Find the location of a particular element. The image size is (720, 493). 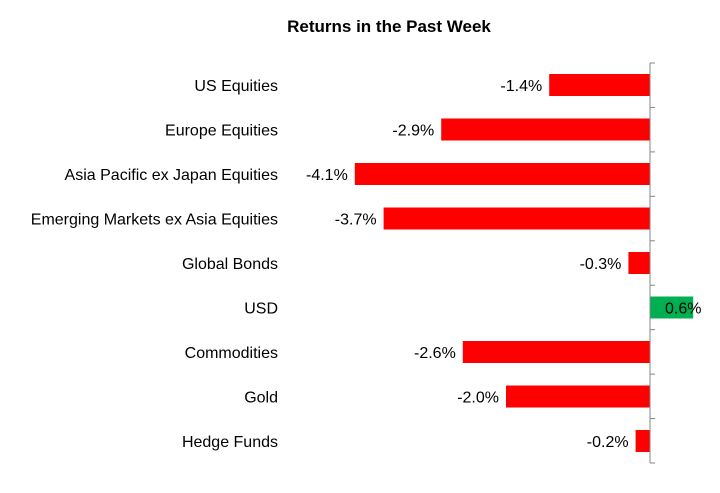

category-label-gold: Gold is located at coordinates (261, 398).